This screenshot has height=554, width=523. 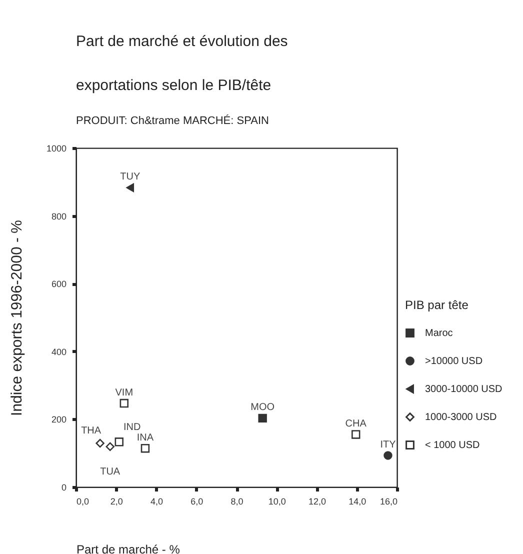 I want to click on x-axis-title: Part de marché - %, so click(x=128, y=548).